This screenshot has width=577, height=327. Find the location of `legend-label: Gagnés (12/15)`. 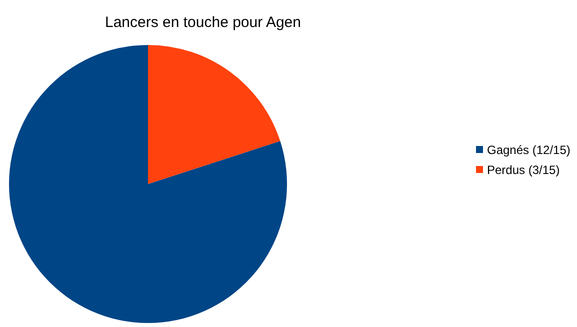

legend-label: Gagnés (12/15) is located at coordinates (528, 150).